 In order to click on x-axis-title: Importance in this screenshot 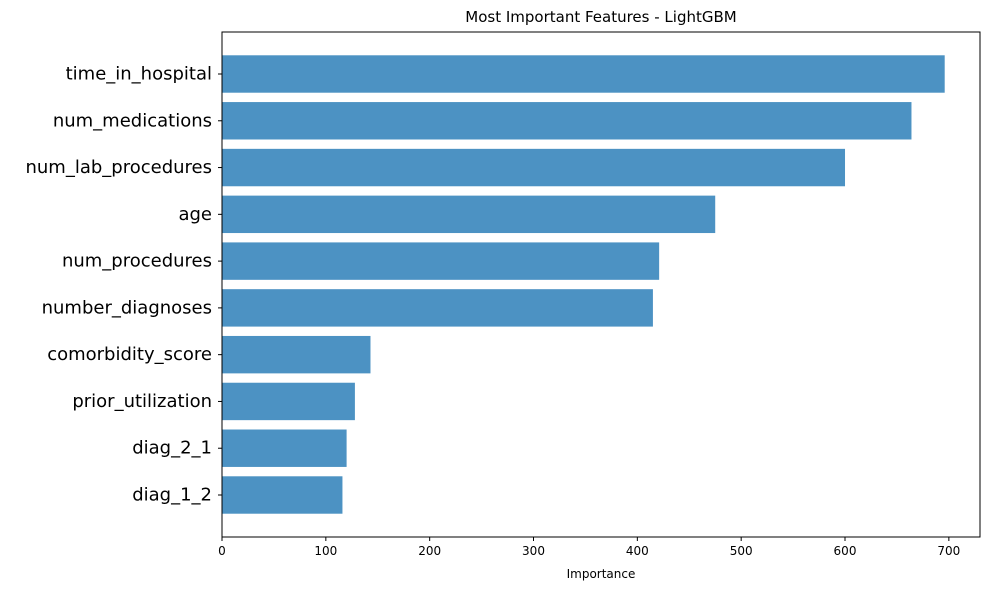, I will do `click(601, 574)`.